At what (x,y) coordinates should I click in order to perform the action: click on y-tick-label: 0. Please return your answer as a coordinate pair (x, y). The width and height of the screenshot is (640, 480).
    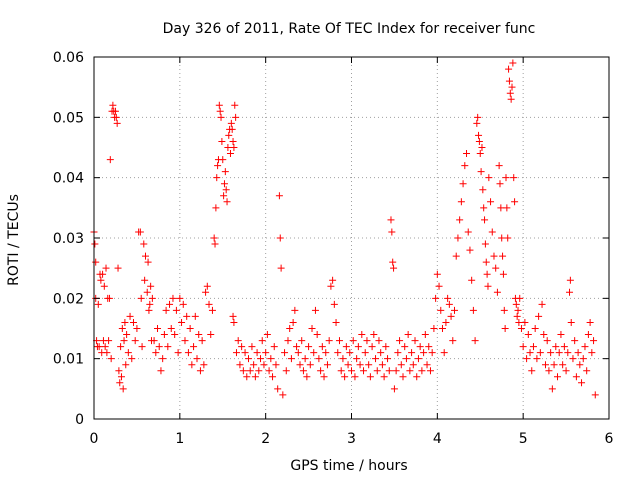
    Looking at the image, I should click on (79, 420).